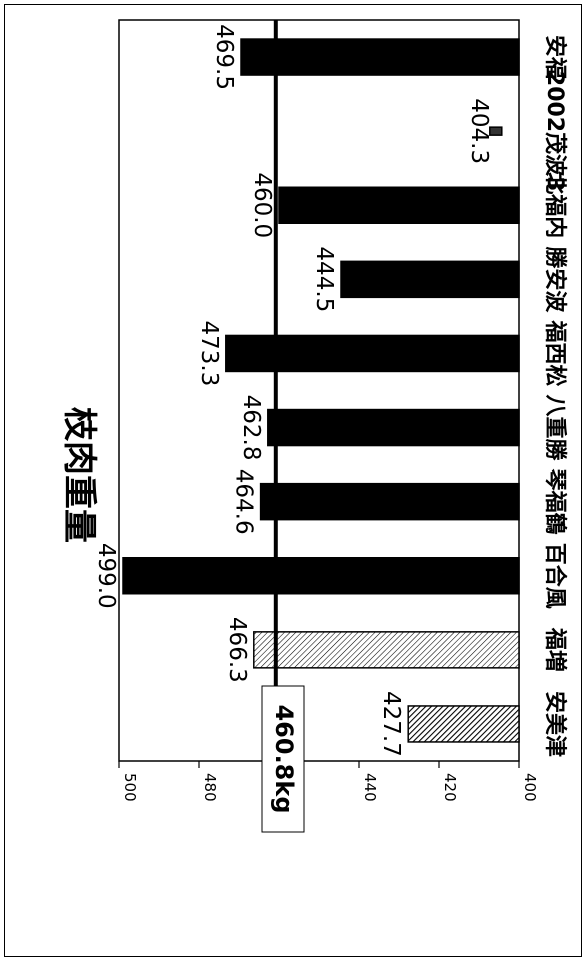  I want to click on value-label: 427.7, so click(391, 724).